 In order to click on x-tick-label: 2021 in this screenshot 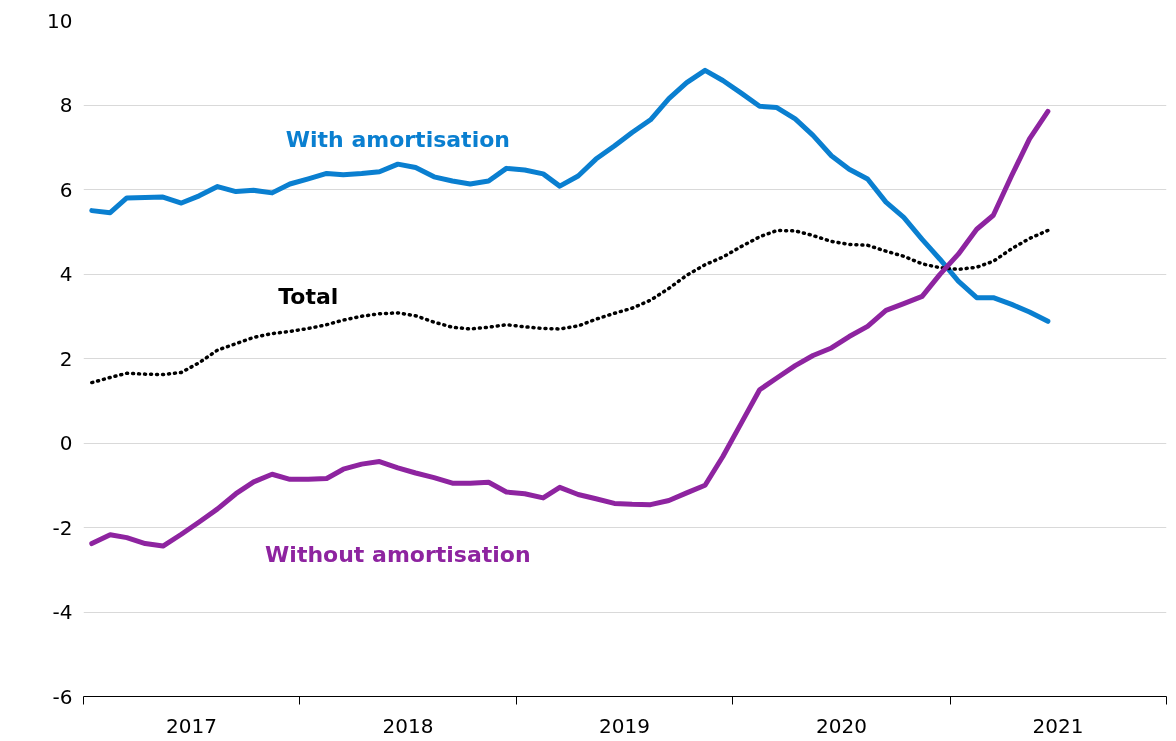, I will do `click(1058, 725)`.